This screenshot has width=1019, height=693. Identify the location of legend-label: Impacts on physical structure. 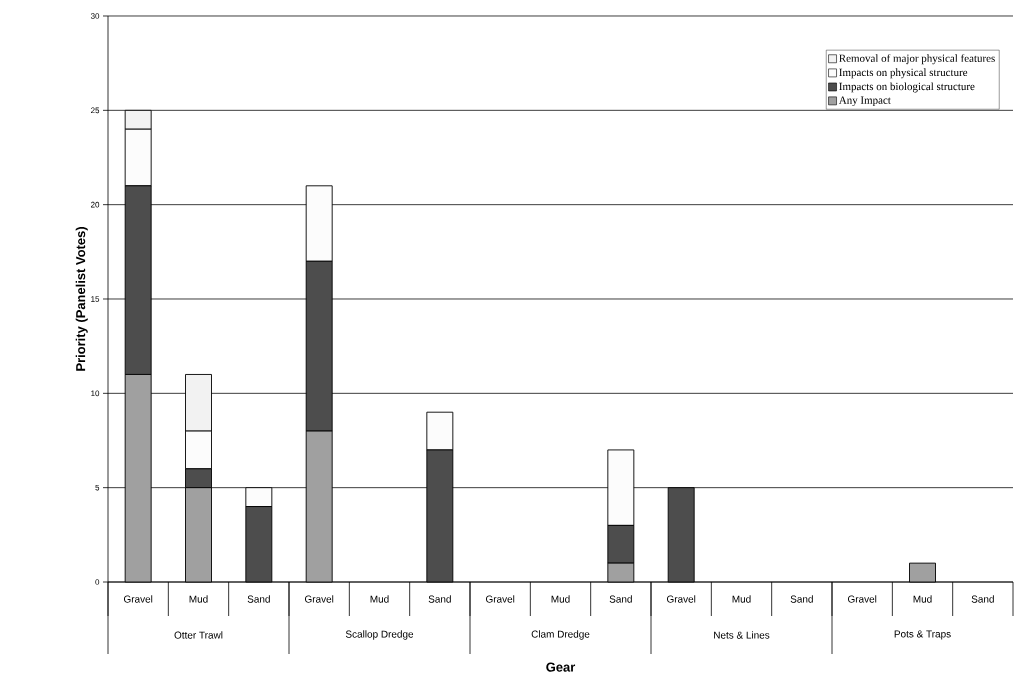
(903, 73).